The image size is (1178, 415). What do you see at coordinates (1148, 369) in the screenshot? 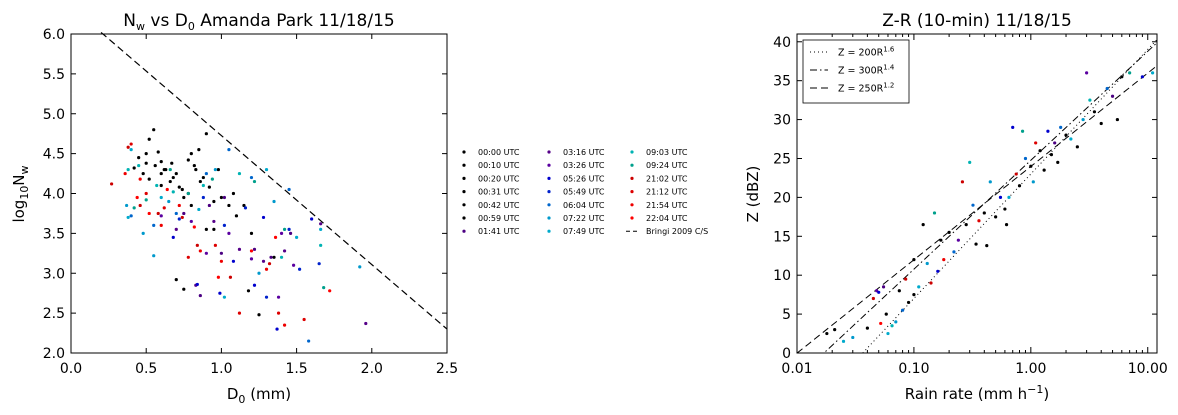
I see `x-tick-label: 10.00` at bounding box center [1148, 369].